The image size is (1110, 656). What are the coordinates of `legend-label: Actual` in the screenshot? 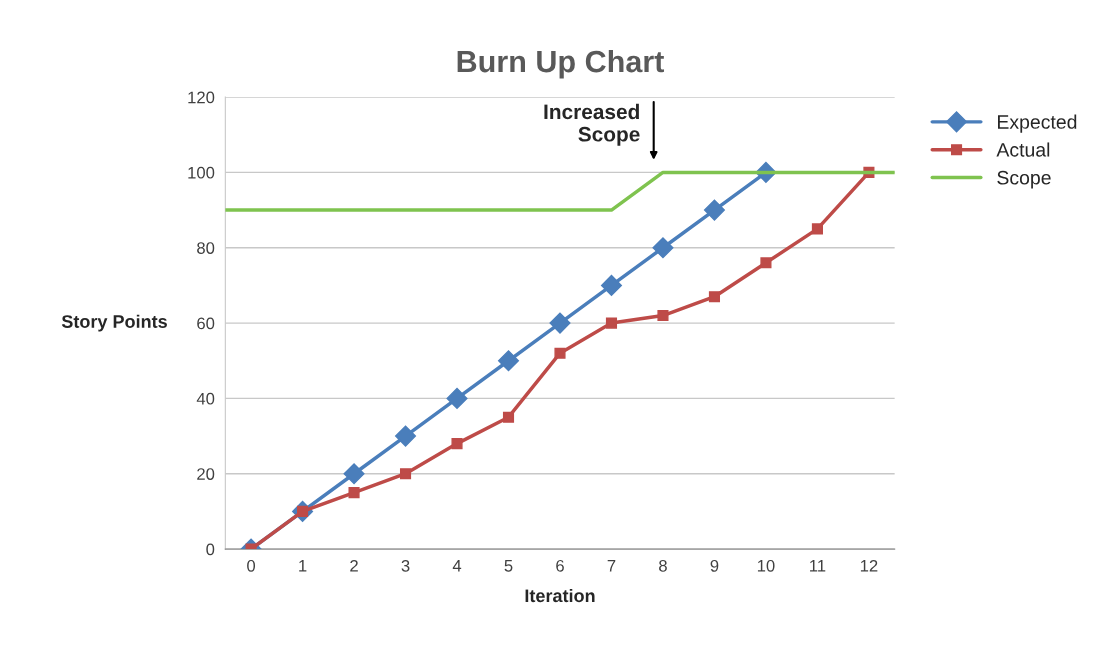 It's located at (1023, 149).